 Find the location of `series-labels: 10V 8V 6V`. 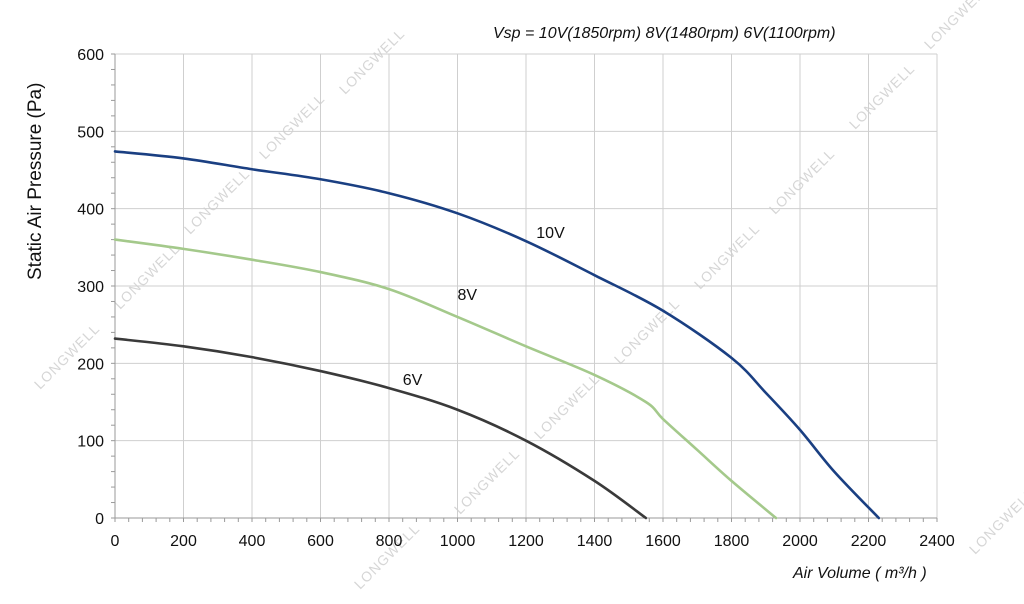

series-labels: 10V 8V 6V is located at coordinates (484, 307).